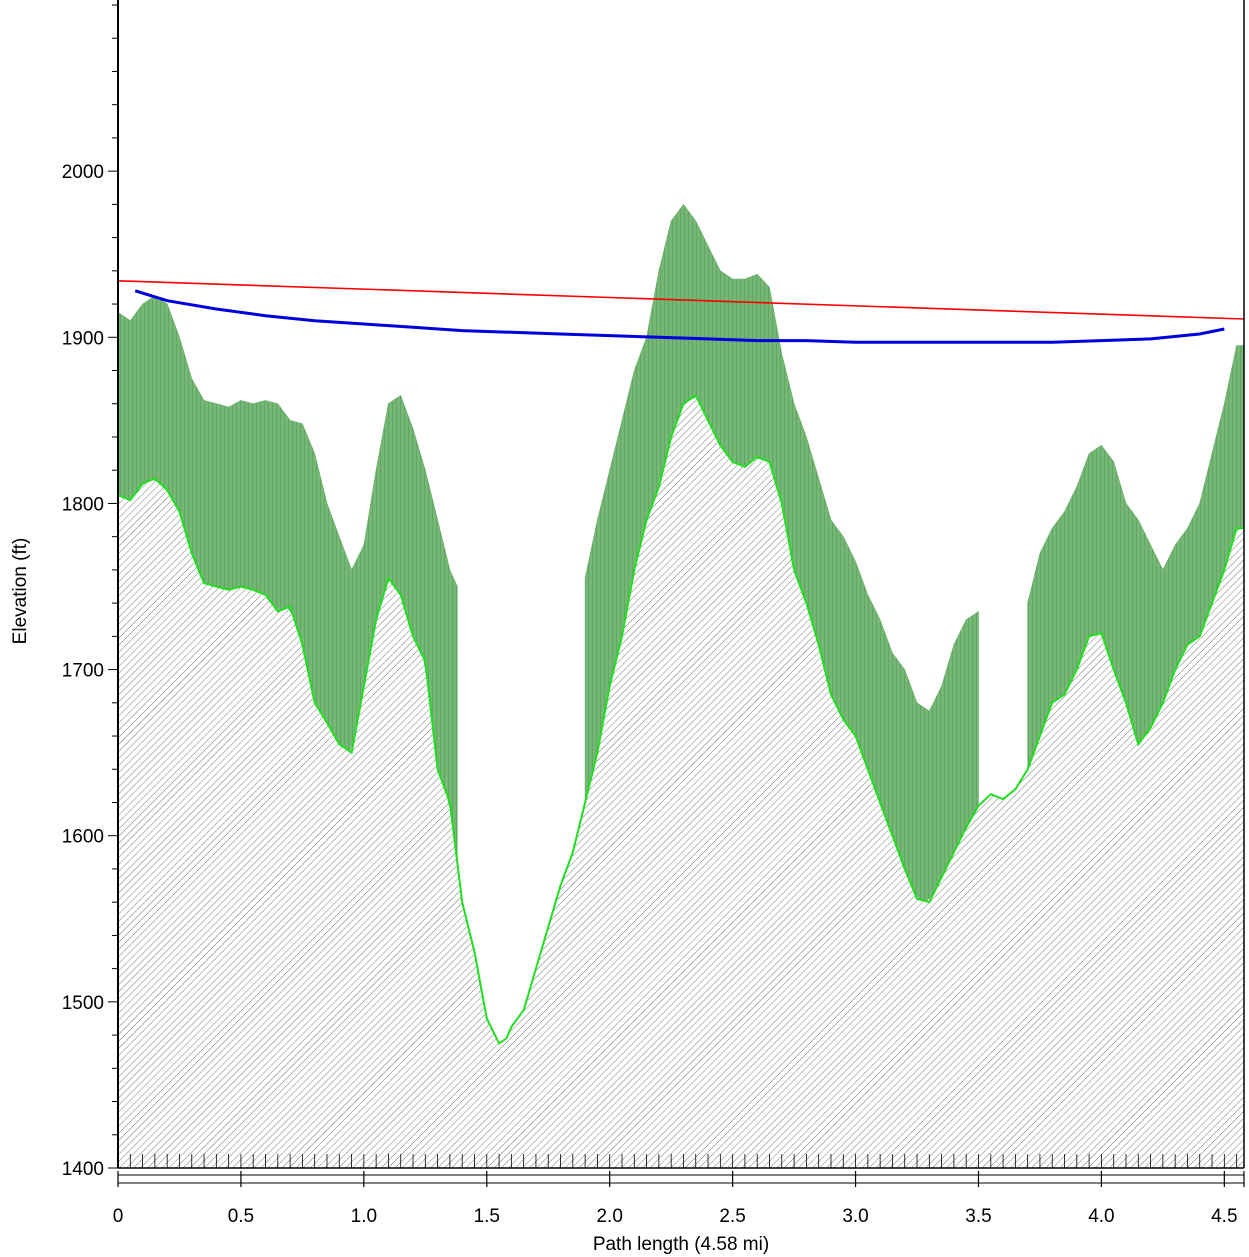 This screenshot has width=1249, height=1257. Describe the element at coordinates (20, 591) in the screenshot. I see `y-axis-title: Elevation (ft)` at that location.